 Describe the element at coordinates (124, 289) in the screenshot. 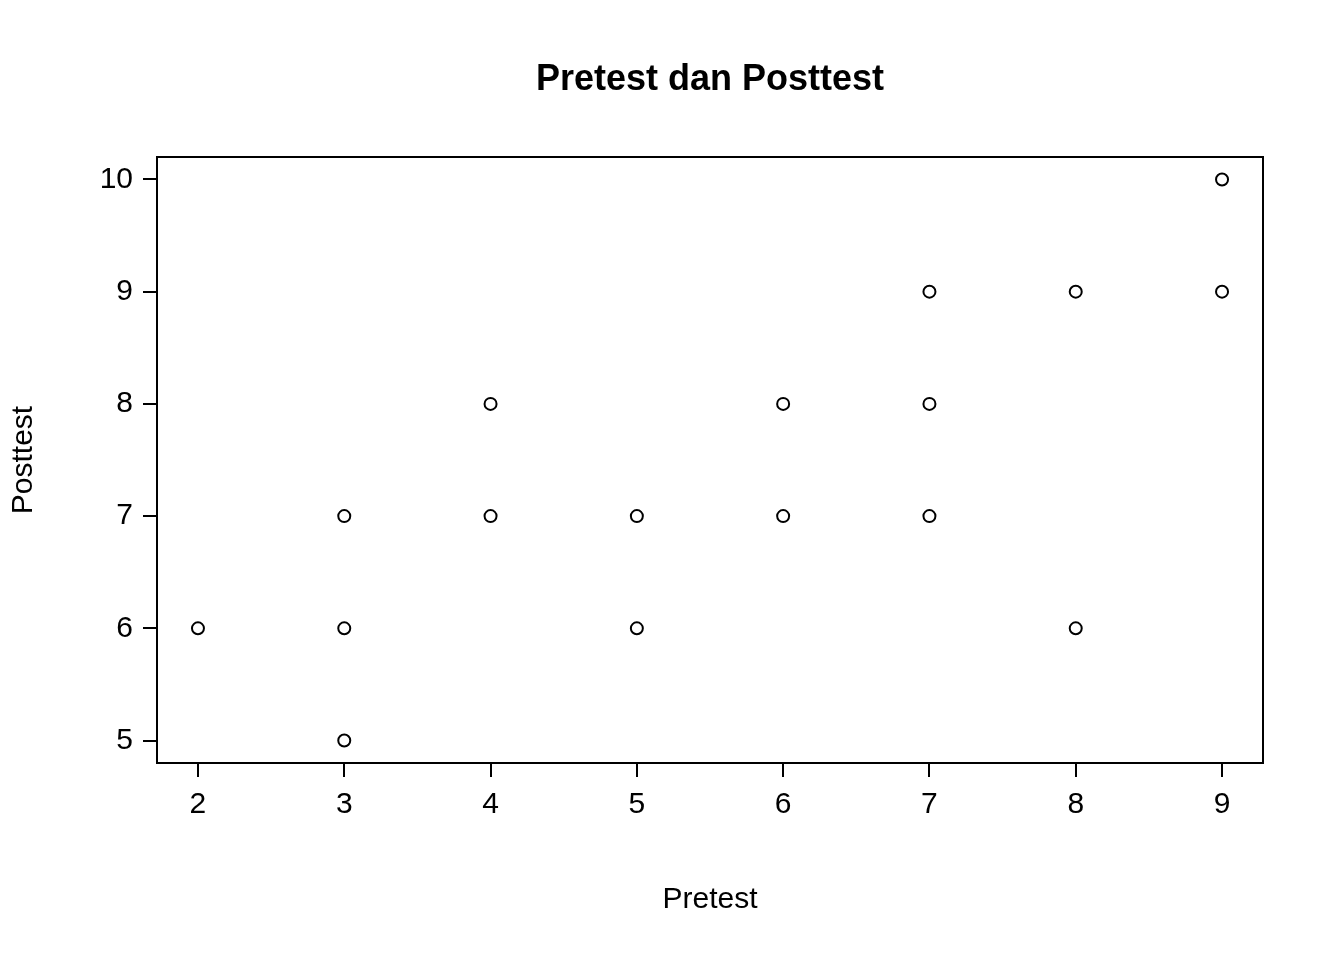

I see `y-tick-label: 9` at that location.